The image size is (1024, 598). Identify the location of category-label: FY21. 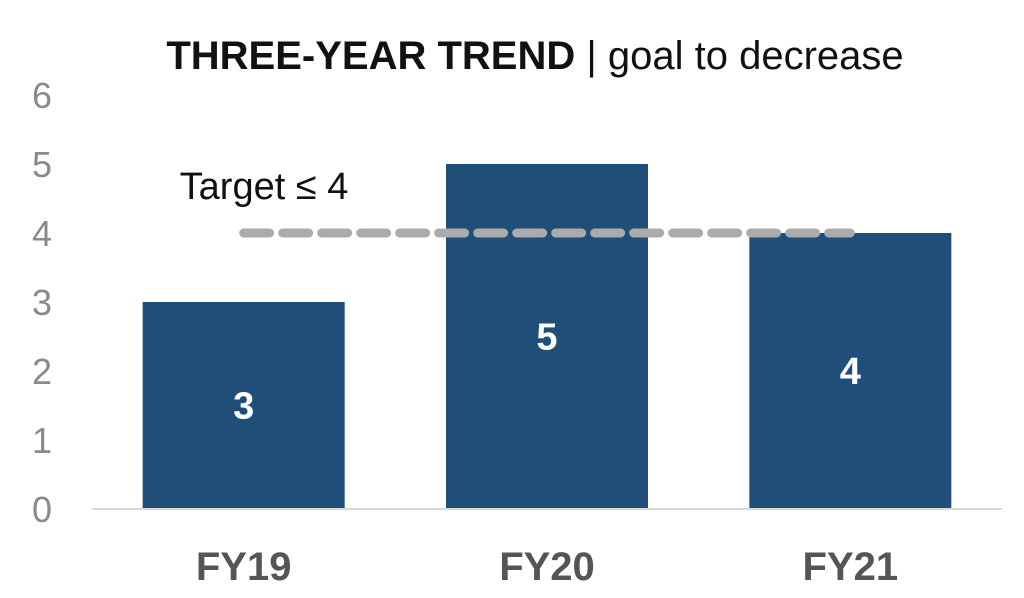
(851, 567).